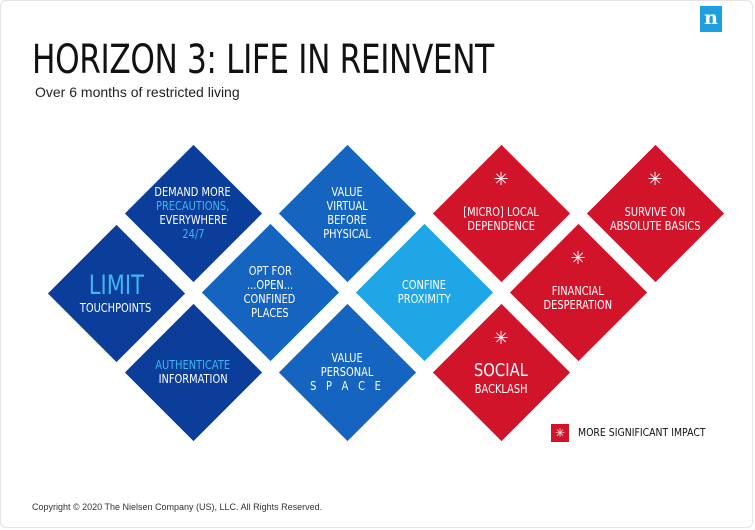 The width and height of the screenshot is (755, 530). Describe the element at coordinates (270, 299) in the screenshot. I see `tile-line: CONFINED` at that location.